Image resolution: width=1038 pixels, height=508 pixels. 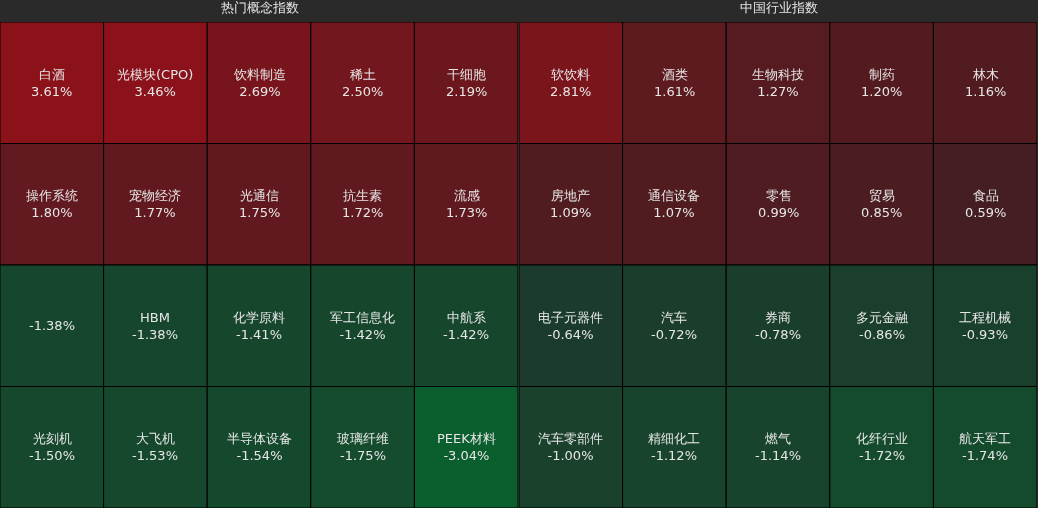 What do you see at coordinates (259, 455) in the screenshot?
I see `data-label: -1.54%` at bounding box center [259, 455].